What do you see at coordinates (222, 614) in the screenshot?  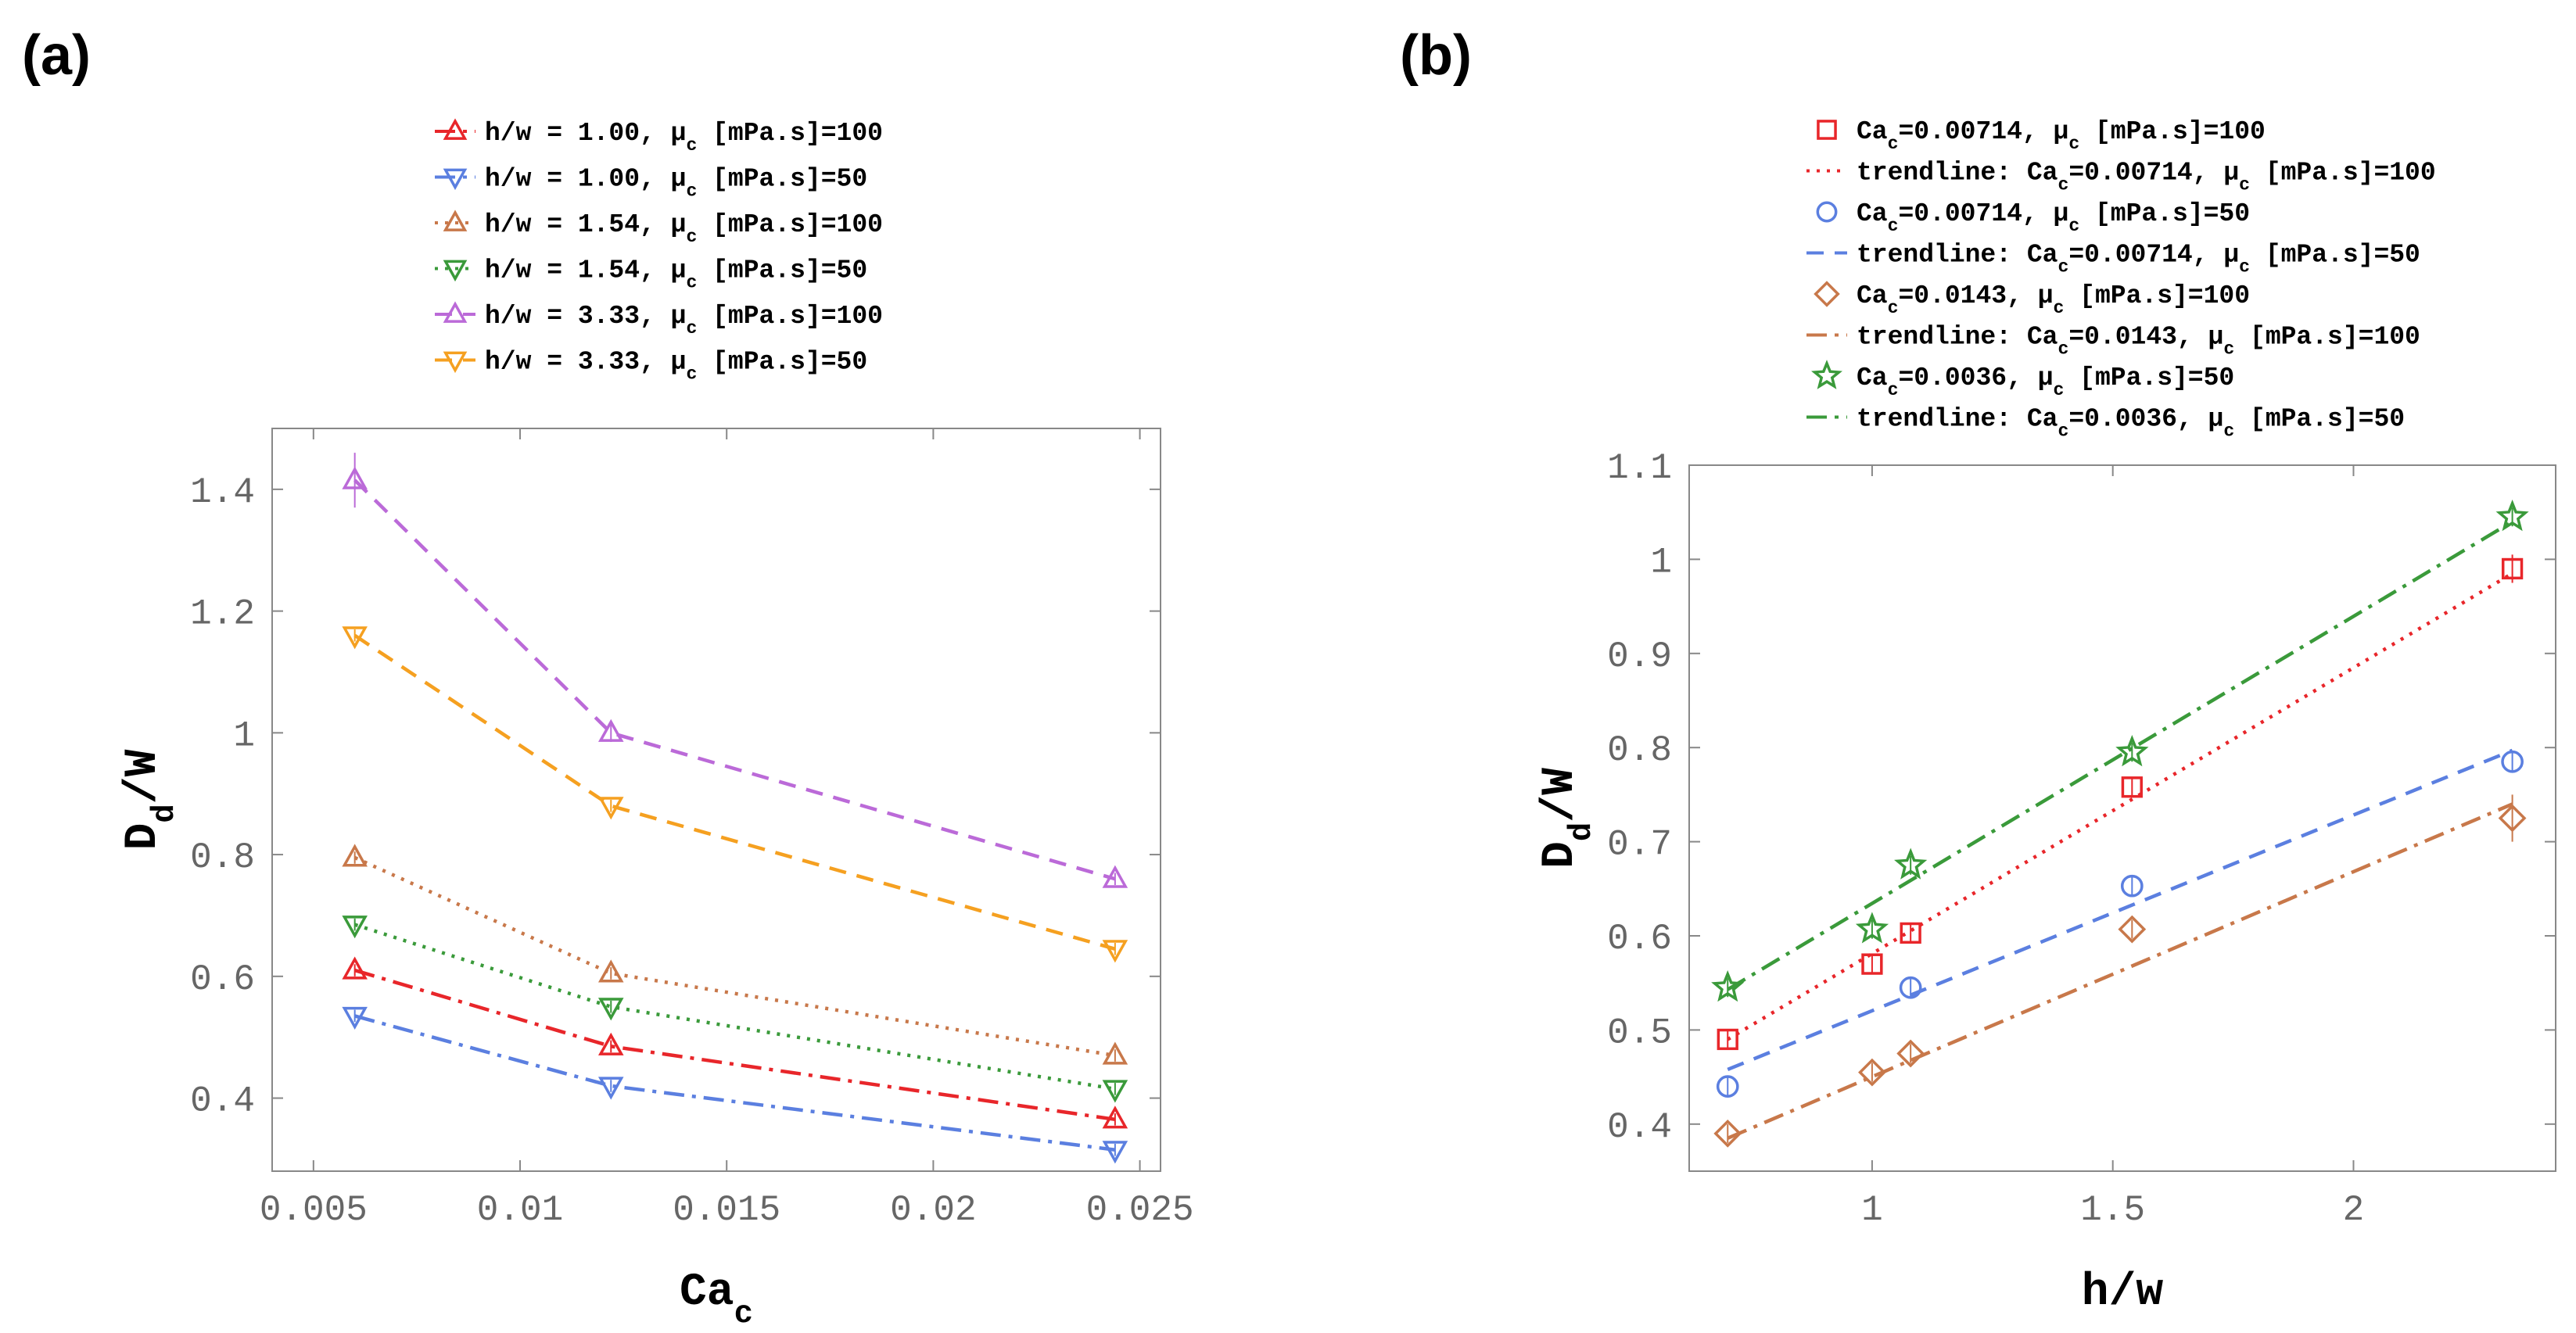 I see `panel-a-ytick-label: 1.2` at bounding box center [222, 614].